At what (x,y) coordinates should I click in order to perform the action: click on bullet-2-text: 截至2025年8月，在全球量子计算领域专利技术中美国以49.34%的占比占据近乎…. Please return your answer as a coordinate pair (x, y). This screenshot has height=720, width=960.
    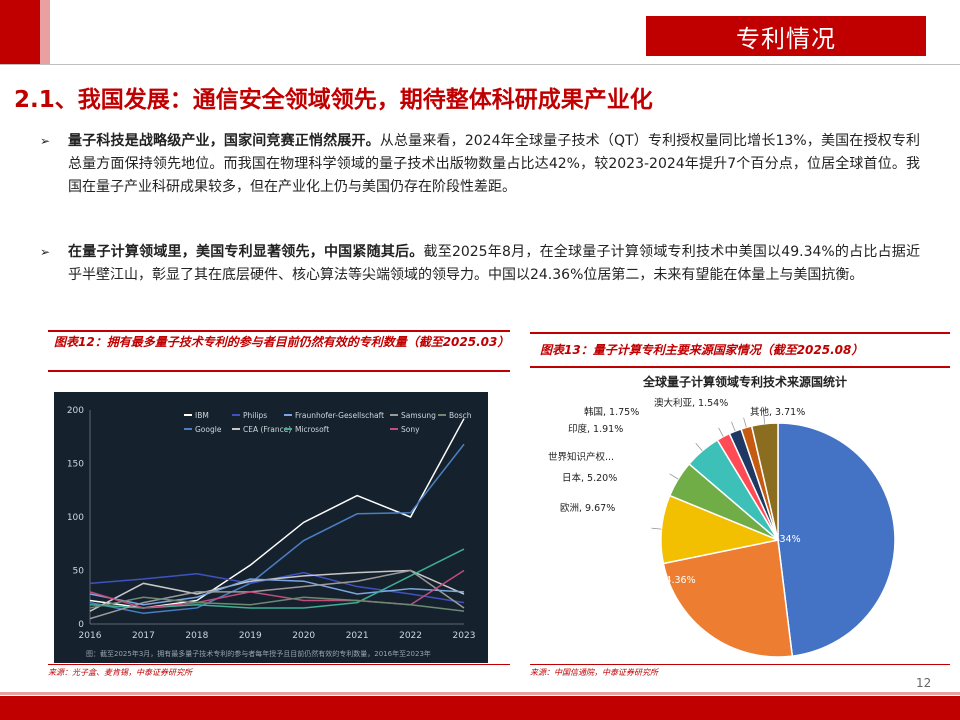
    Looking at the image, I should click on (494, 263).